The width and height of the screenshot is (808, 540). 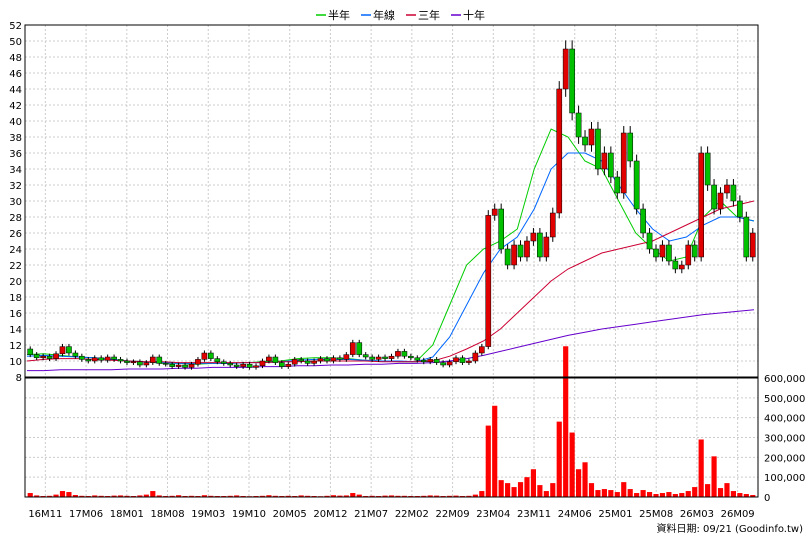 What do you see at coordinates (15, 106) in the screenshot?
I see `price-tick-label: 42` at bounding box center [15, 106].